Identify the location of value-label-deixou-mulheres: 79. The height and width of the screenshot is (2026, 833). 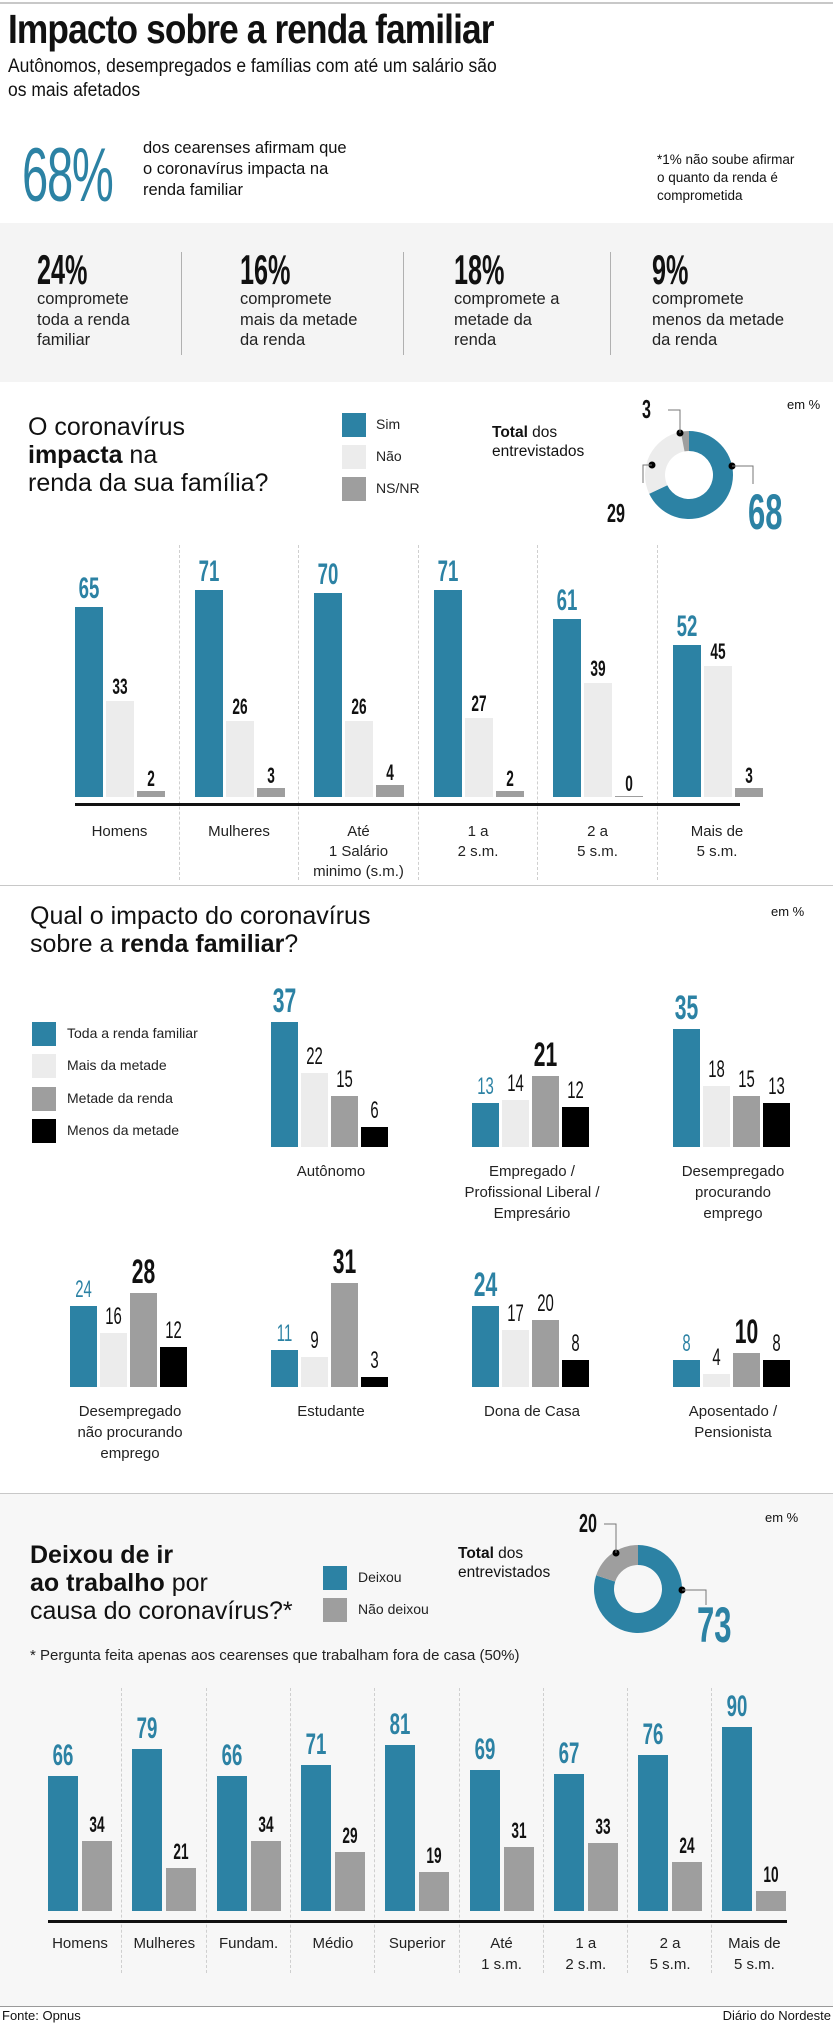
(147, 1729).